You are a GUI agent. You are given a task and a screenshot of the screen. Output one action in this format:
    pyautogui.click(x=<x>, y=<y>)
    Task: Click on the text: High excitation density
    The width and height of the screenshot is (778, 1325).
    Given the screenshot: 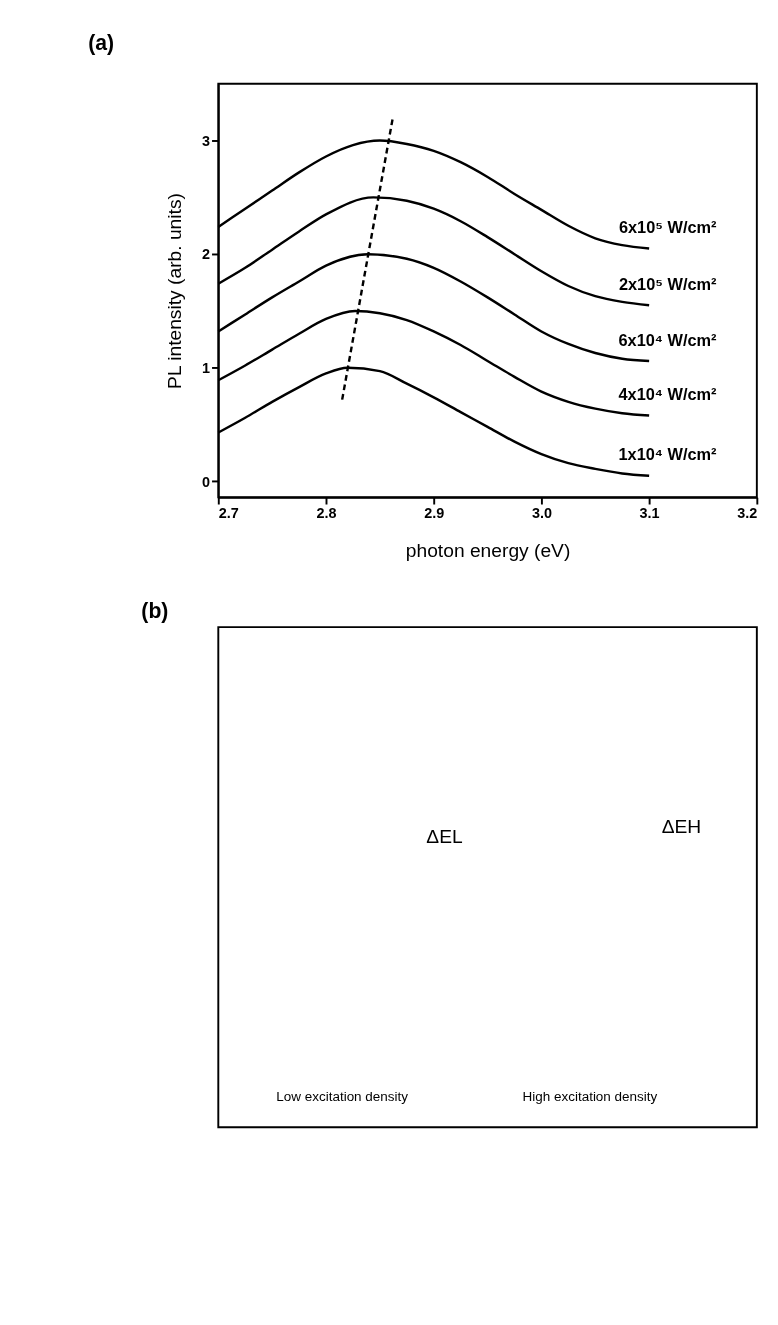 What is the action you would take?
    pyautogui.click(x=590, y=1097)
    